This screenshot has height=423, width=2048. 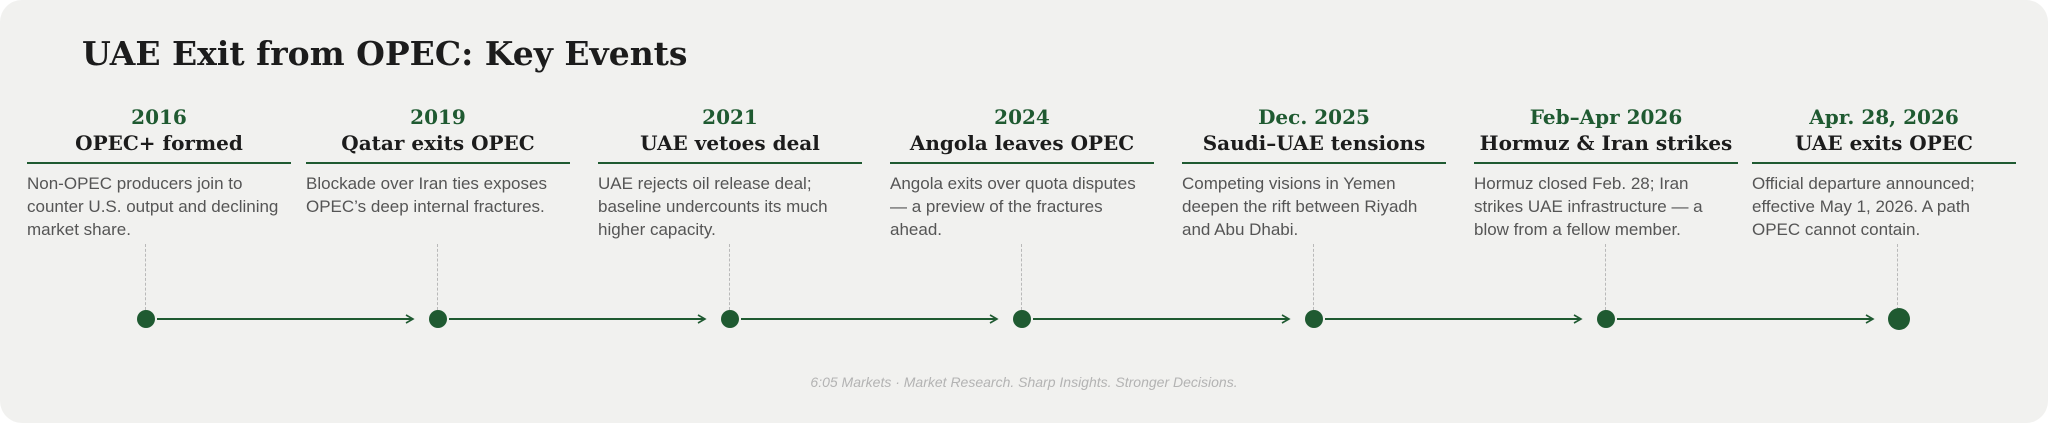 I want to click on event-year: 2019, so click(x=438, y=117).